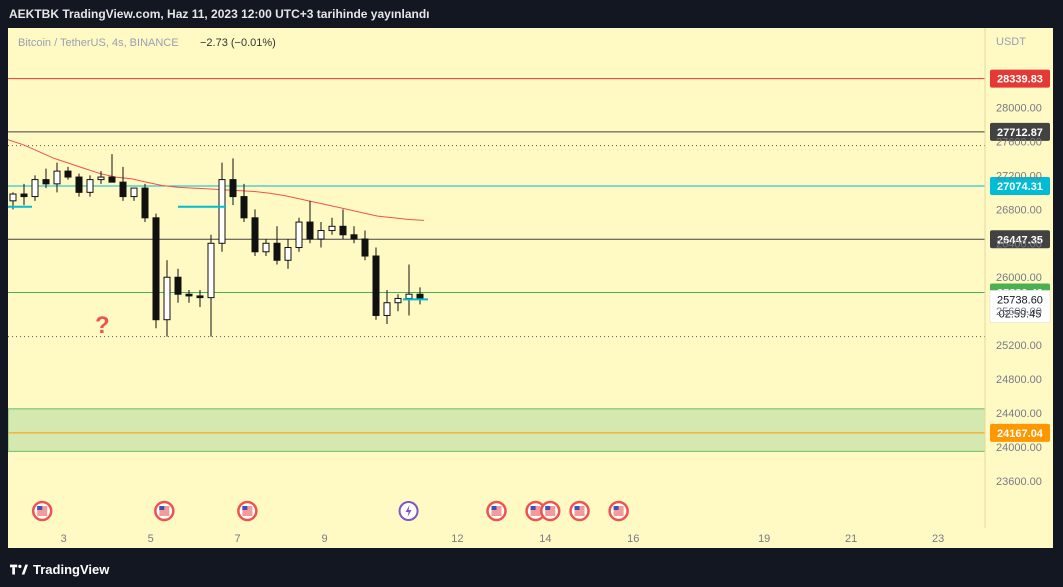  Describe the element at coordinates (1020, 300) in the screenshot. I see `last-price-label: 25738.60` at that location.